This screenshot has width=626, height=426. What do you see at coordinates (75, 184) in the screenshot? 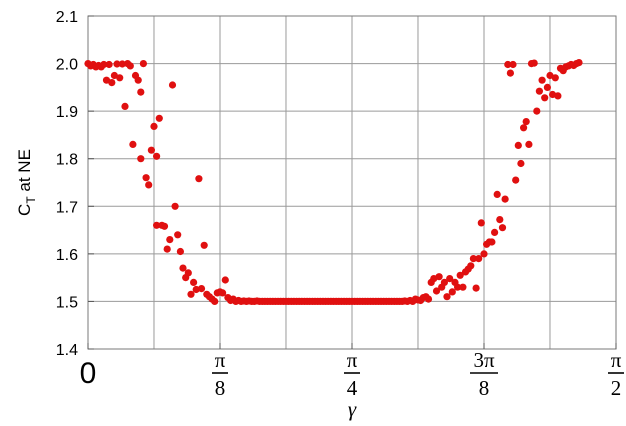
I see `y-axis-ticks: 1.4 1.5 1.6 1.7 1.8 1.9 2.0 2.1` at bounding box center [75, 184].